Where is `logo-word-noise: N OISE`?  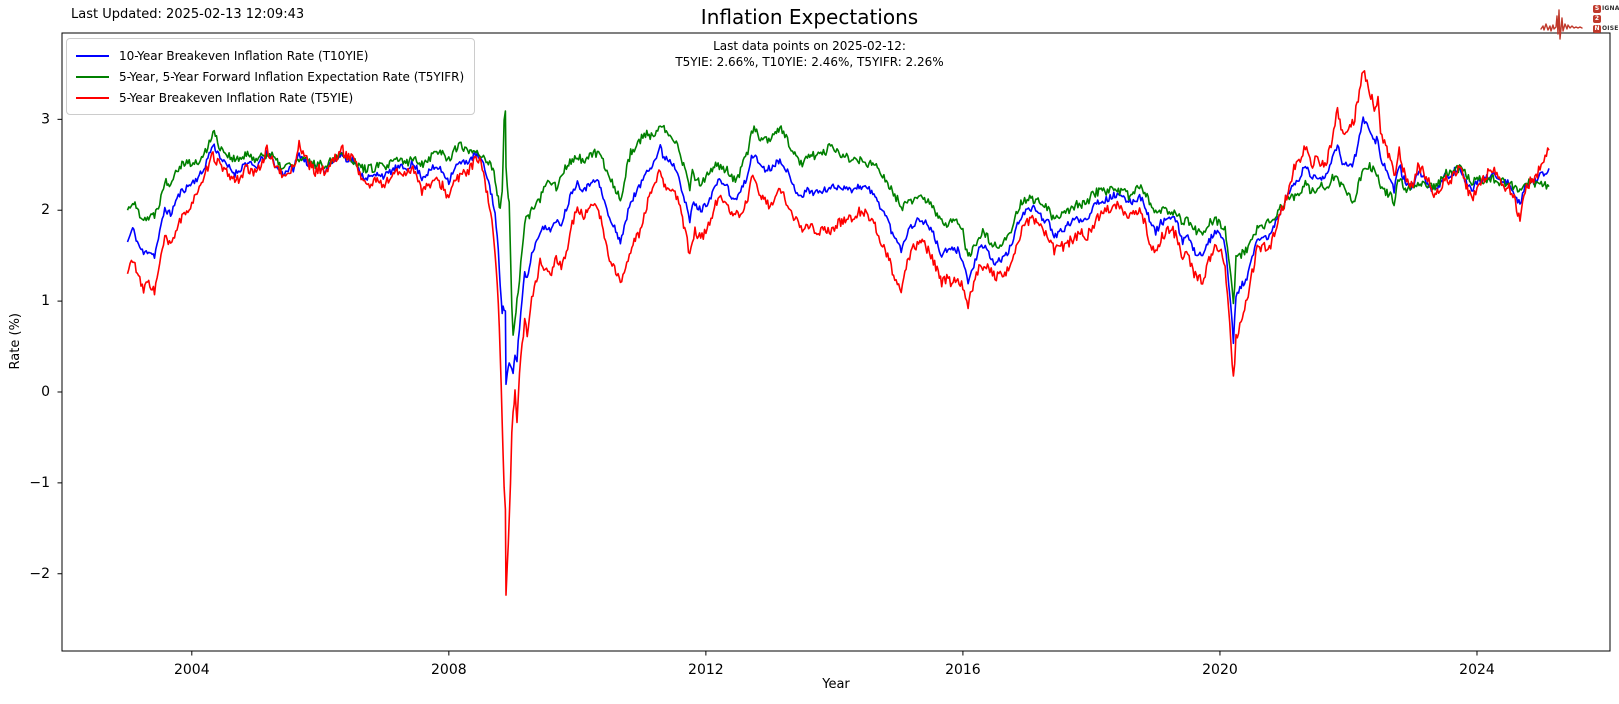 logo-word-noise: N OISE is located at coordinates (1606, 28).